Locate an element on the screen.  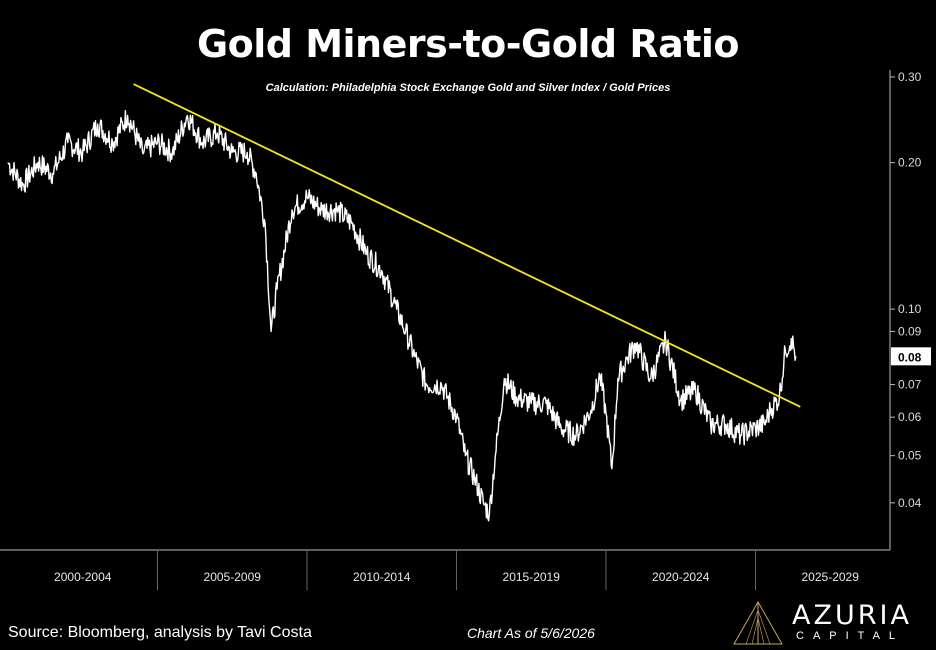
x-category-label: 2015-2019 is located at coordinates (532, 577).